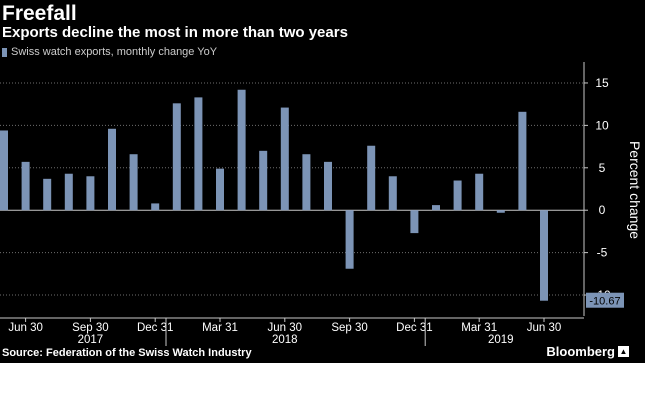 This screenshot has width=645, height=410. I want to click on last-value-badge, so click(605, 300).